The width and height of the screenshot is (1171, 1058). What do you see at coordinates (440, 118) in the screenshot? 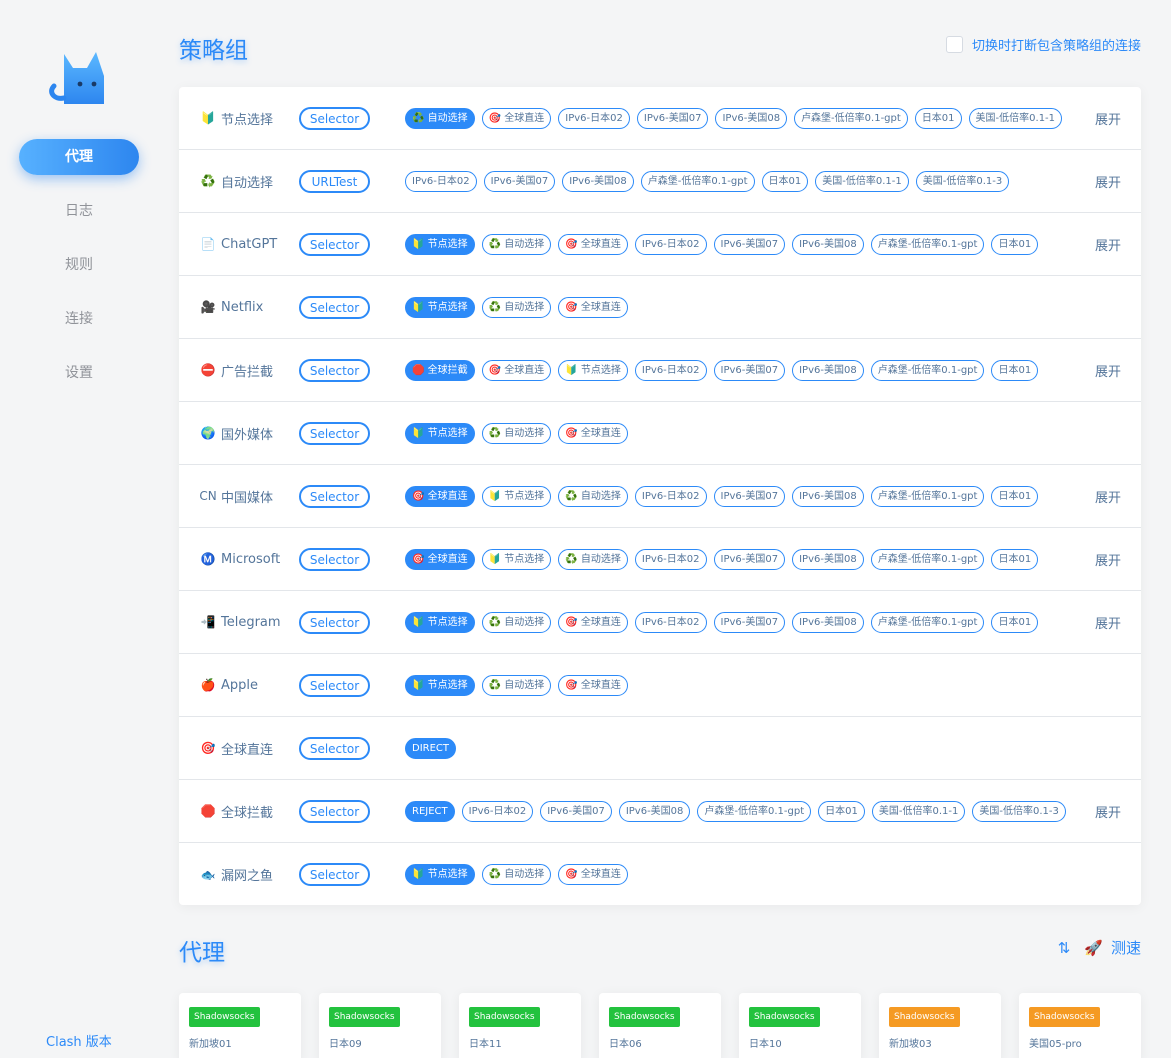
I see `selected-option: ♻️ 自动选择` at bounding box center [440, 118].